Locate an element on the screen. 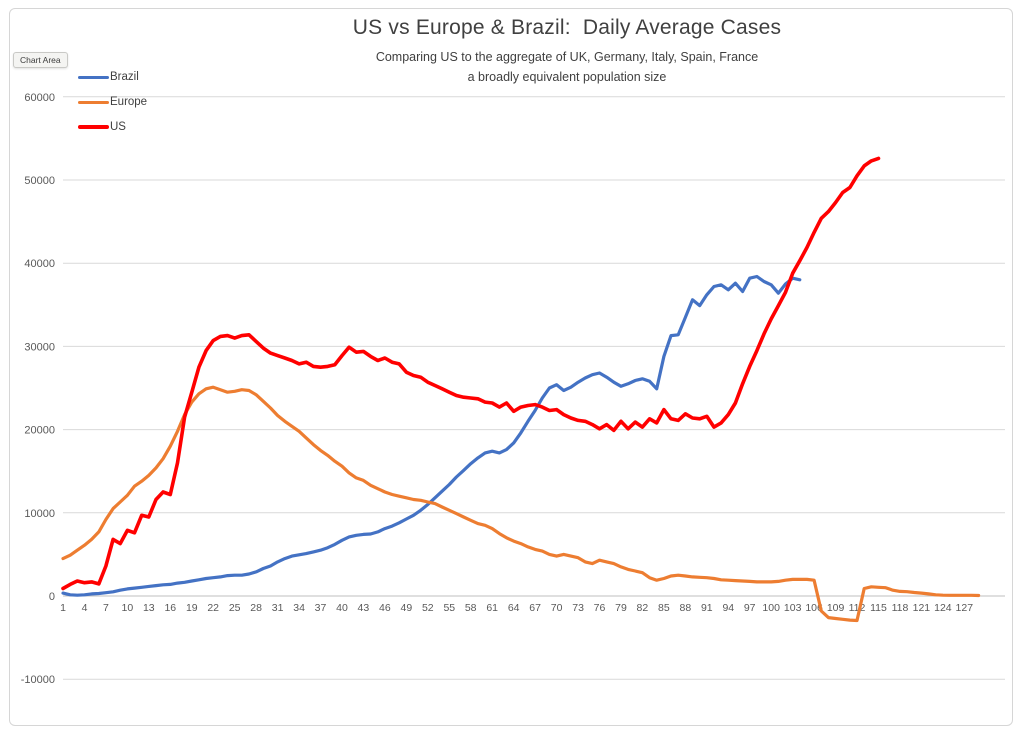  y-tick-label: 30000 is located at coordinates (39, 347).